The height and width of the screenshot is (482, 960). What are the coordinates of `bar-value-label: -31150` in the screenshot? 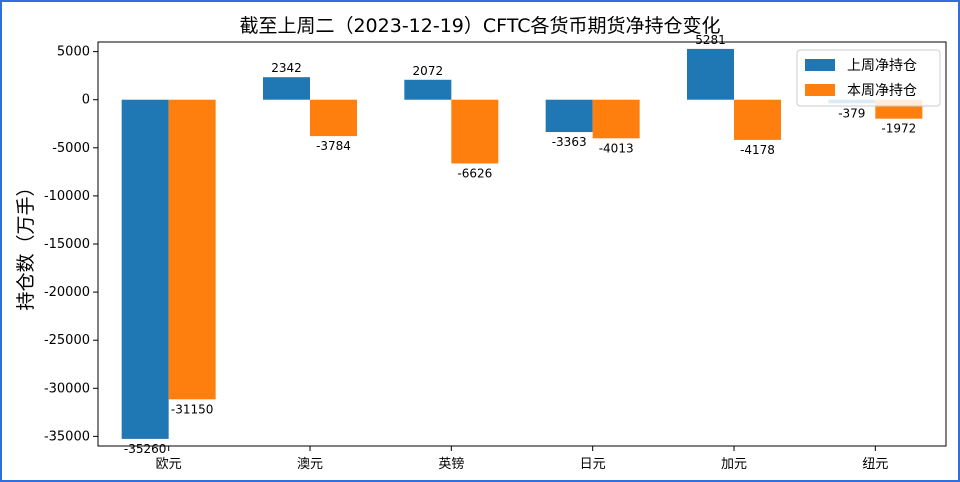 It's located at (192, 409).